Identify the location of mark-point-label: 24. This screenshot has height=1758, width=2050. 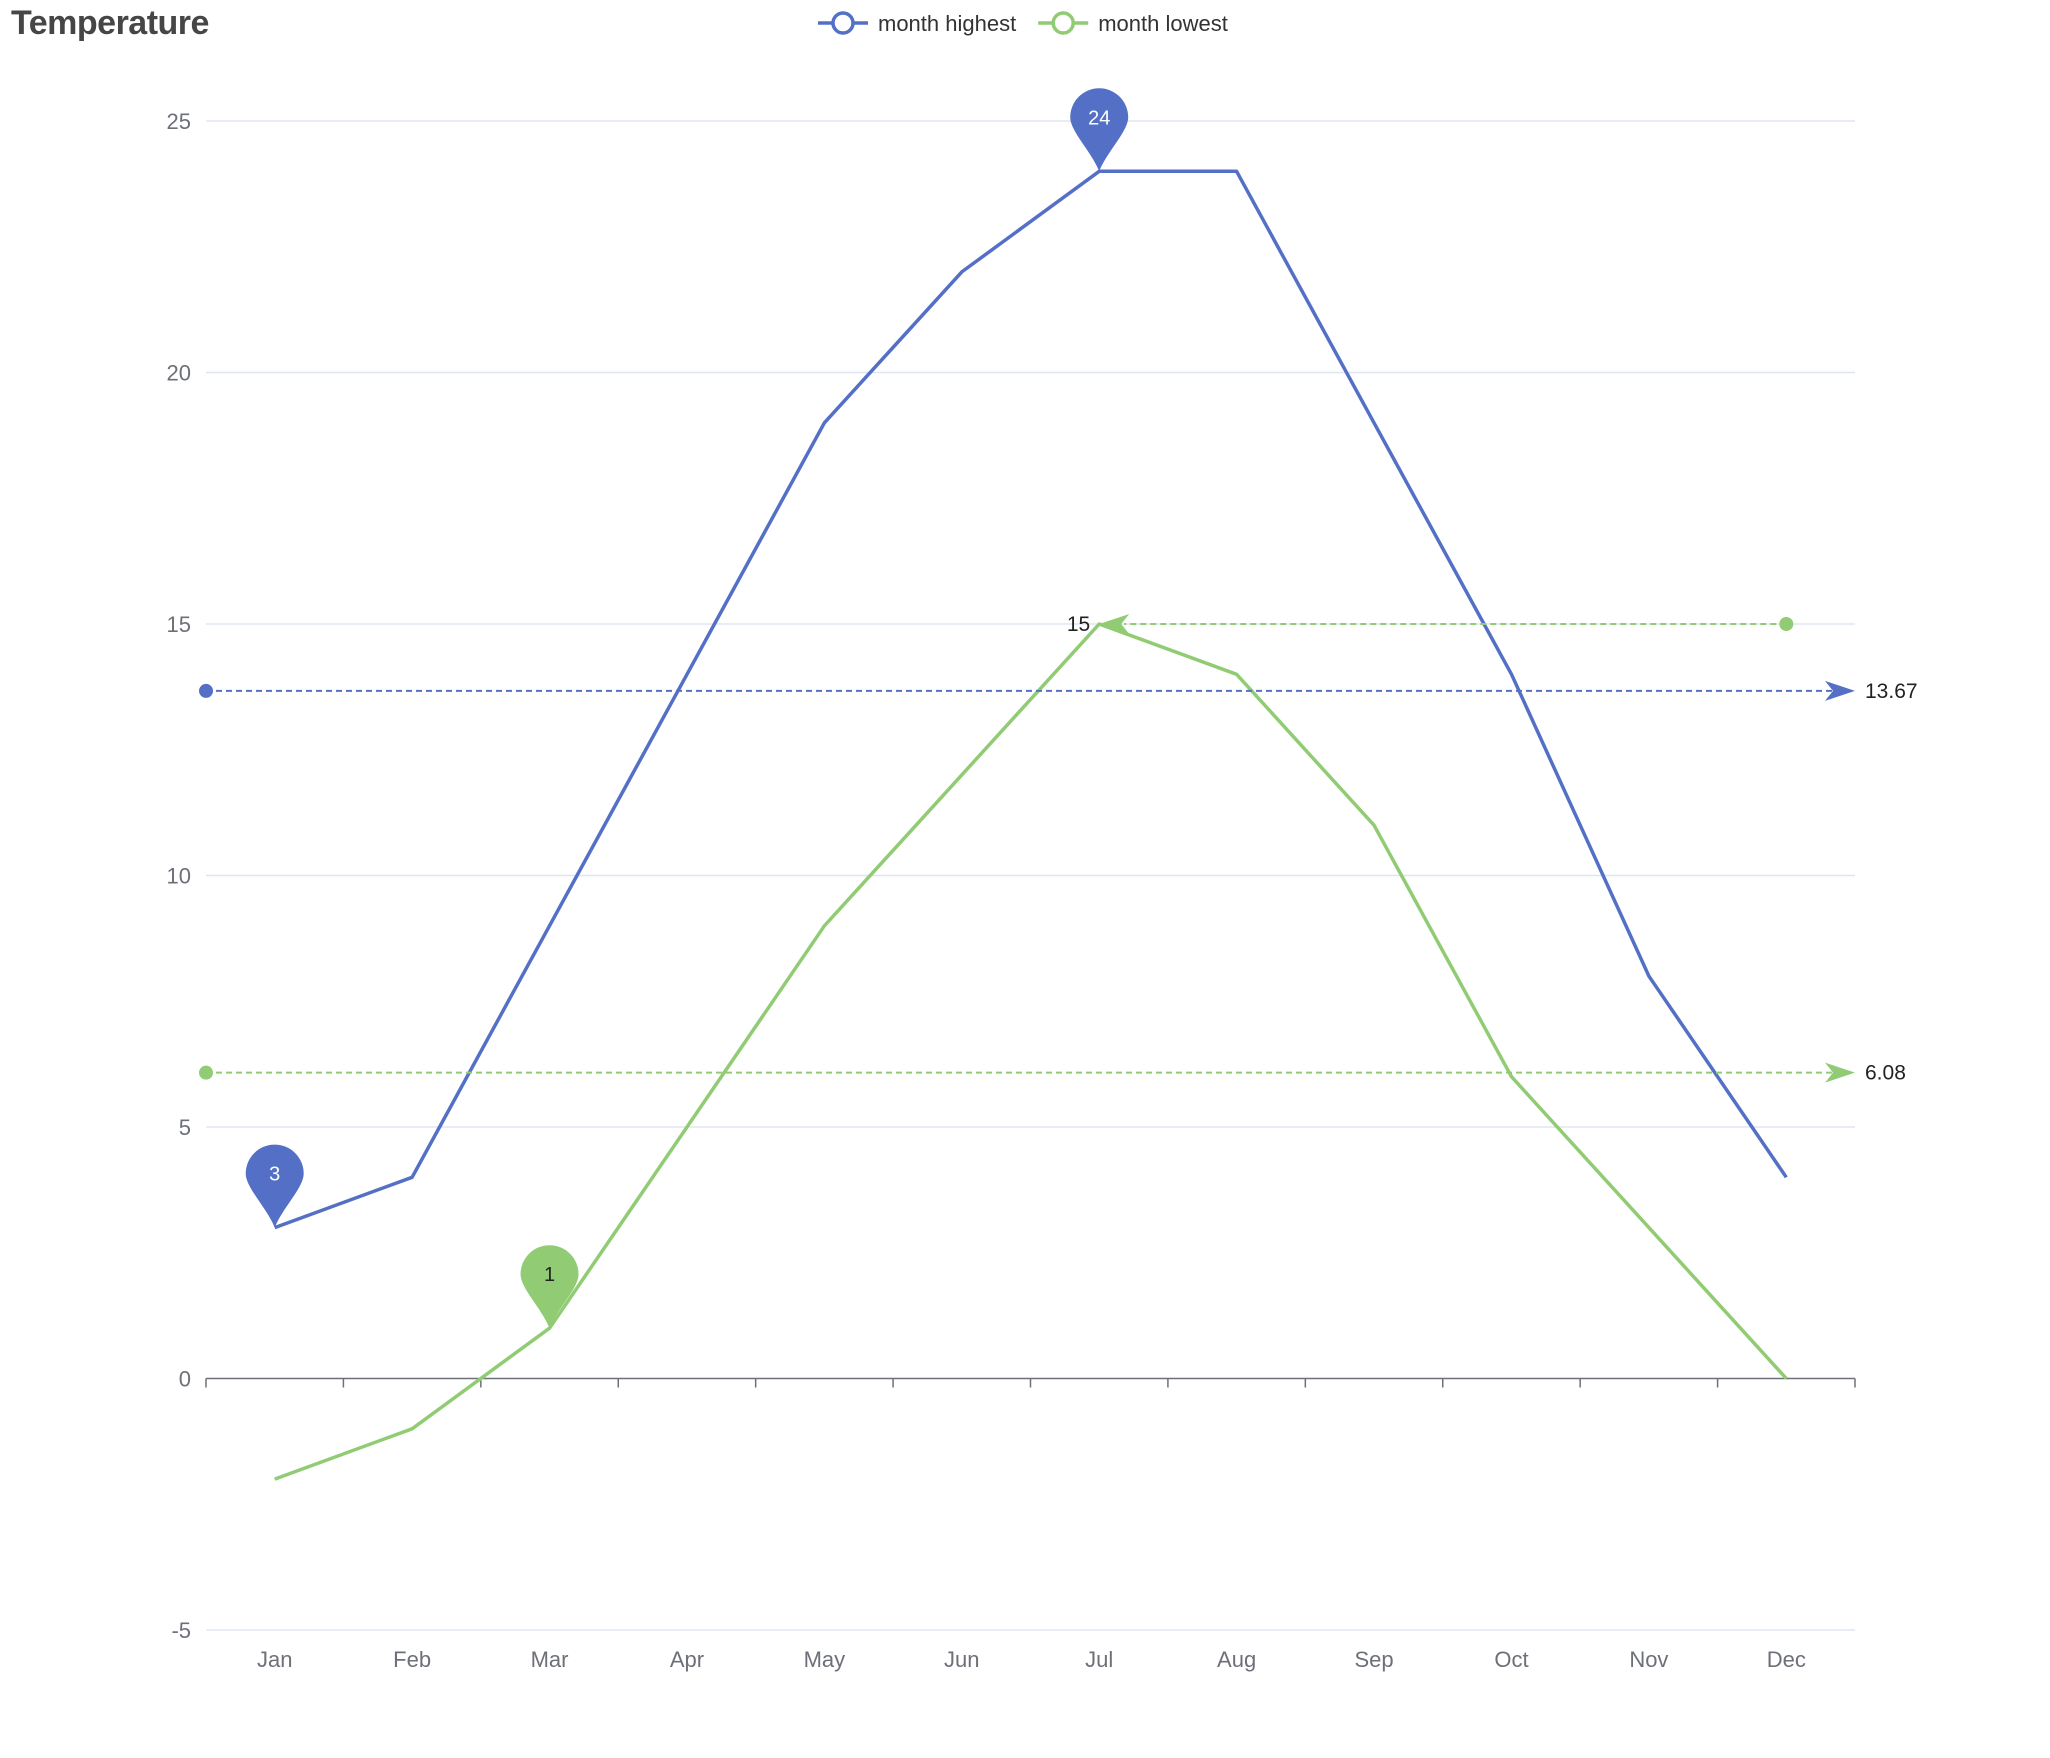
(1099, 118).